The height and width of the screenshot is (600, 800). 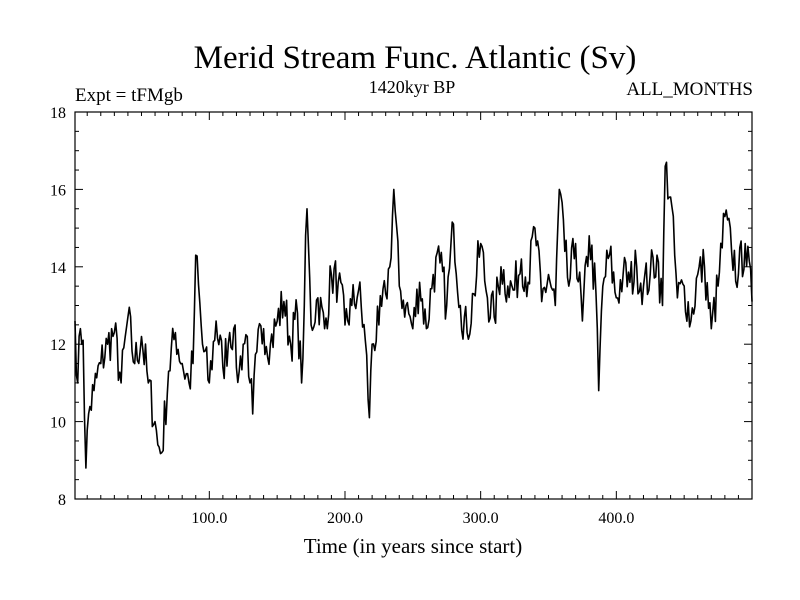 I want to click on months-label: ALL_MONTHS, so click(x=689, y=89).